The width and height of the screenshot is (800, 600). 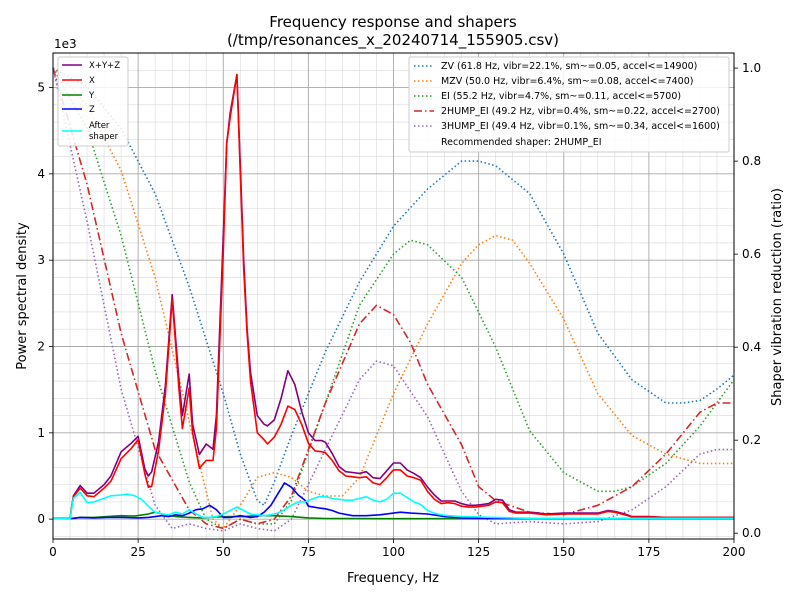 What do you see at coordinates (751, 68) in the screenshot?
I see `y2-tick-label: 1.0` at bounding box center [751, 68].